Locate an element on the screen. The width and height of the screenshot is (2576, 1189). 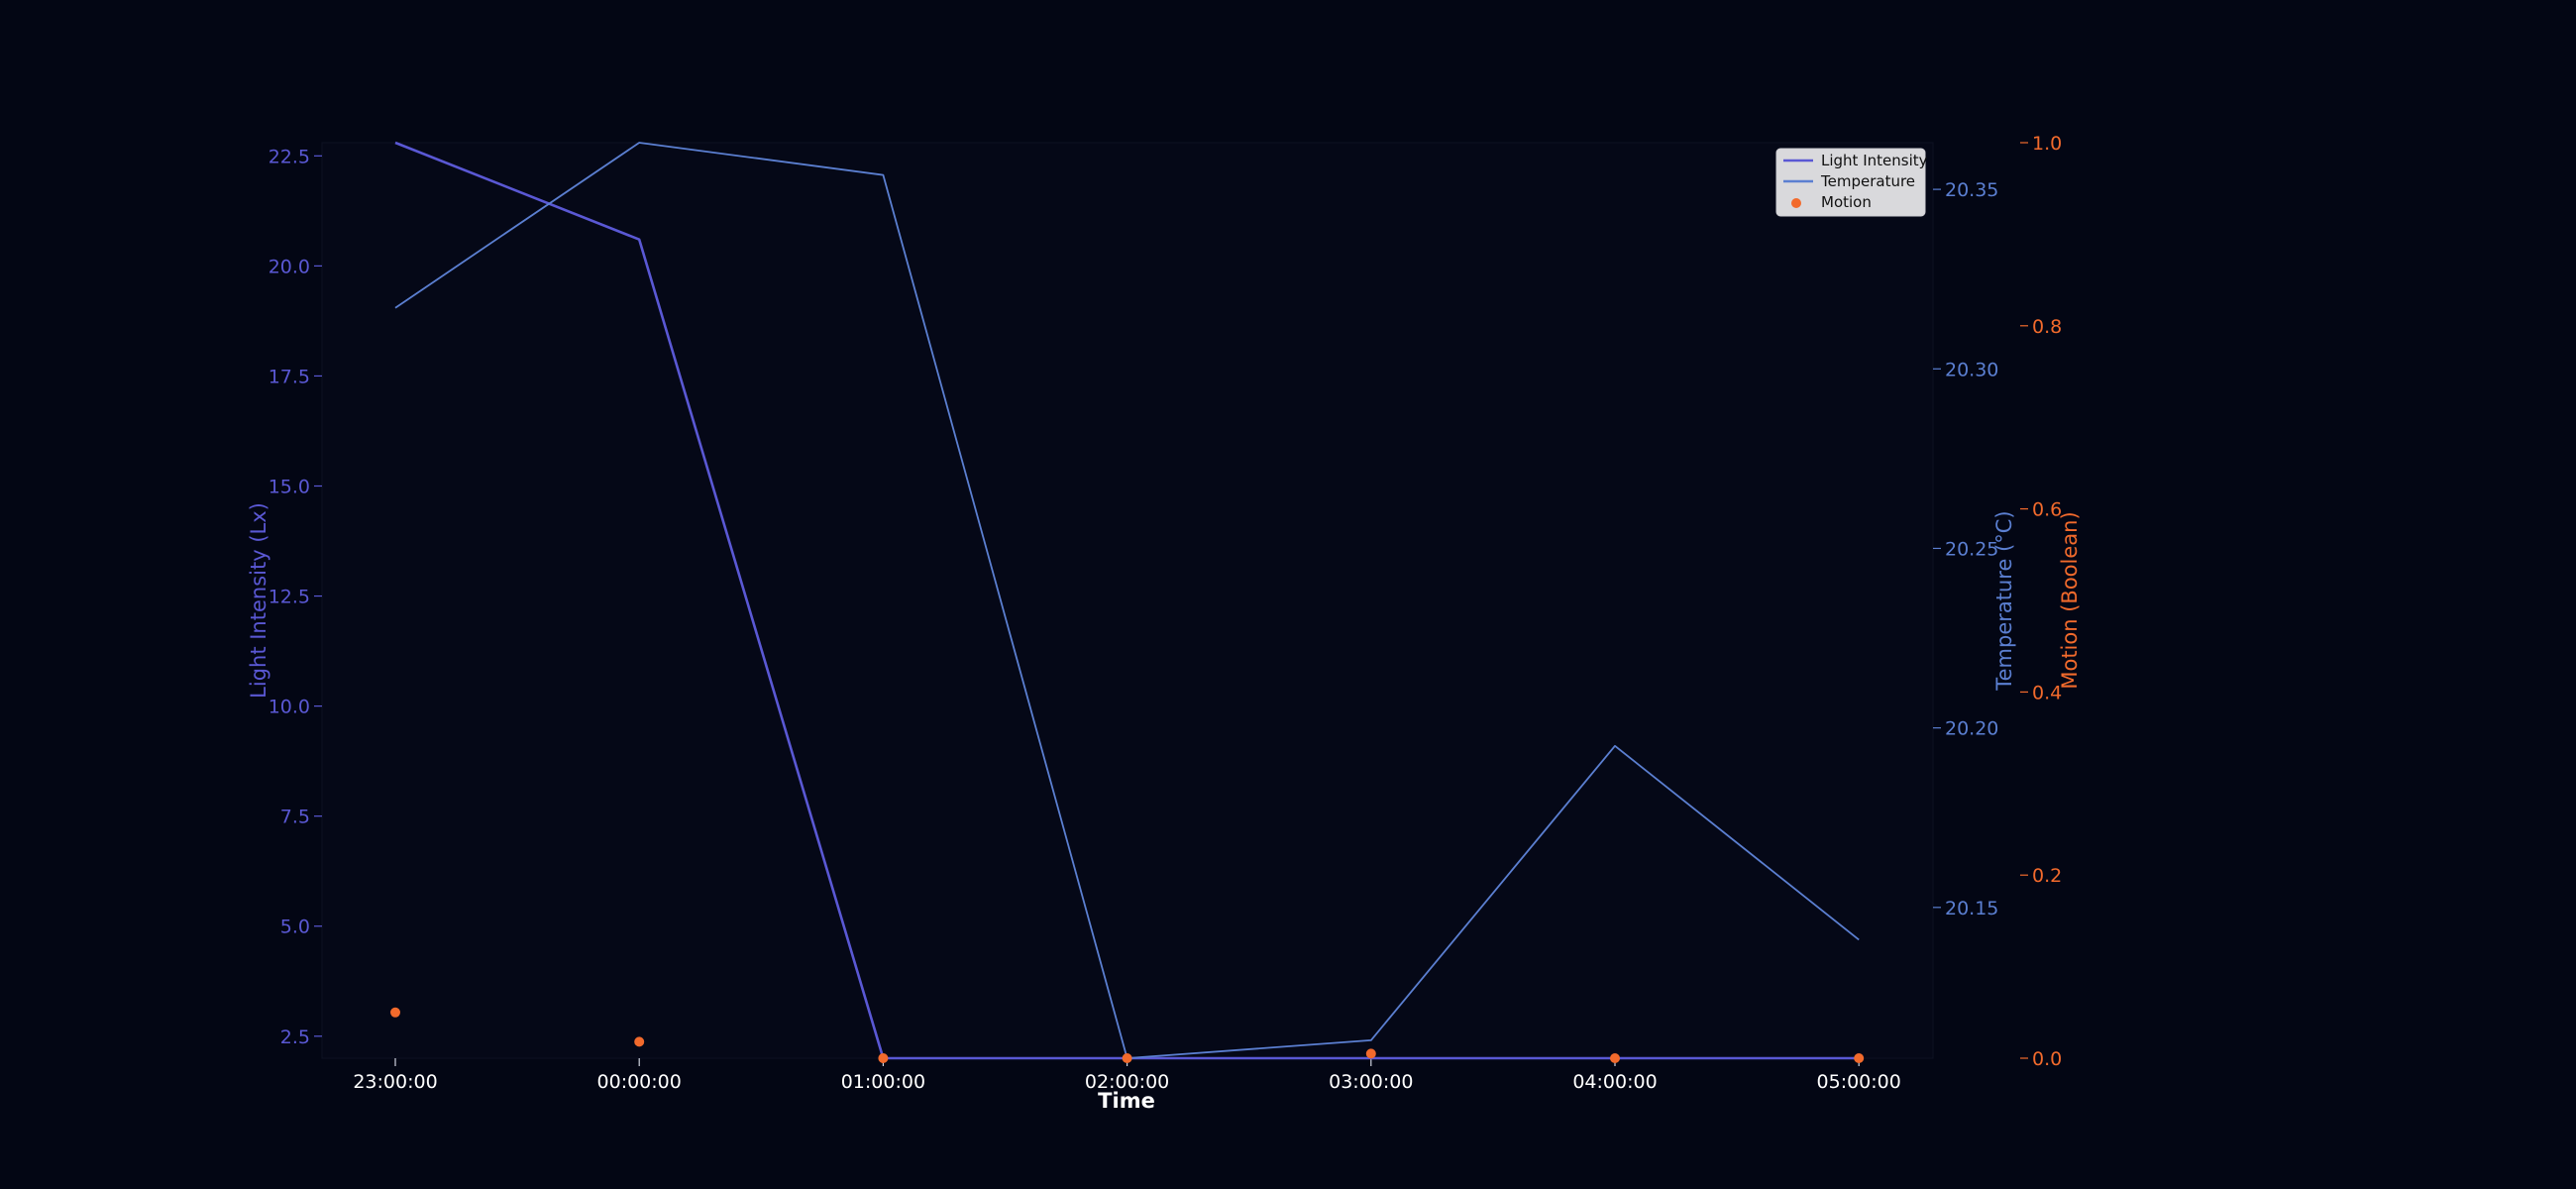
right-tick-label: 20.30 is located at coordinates (1971, 369).